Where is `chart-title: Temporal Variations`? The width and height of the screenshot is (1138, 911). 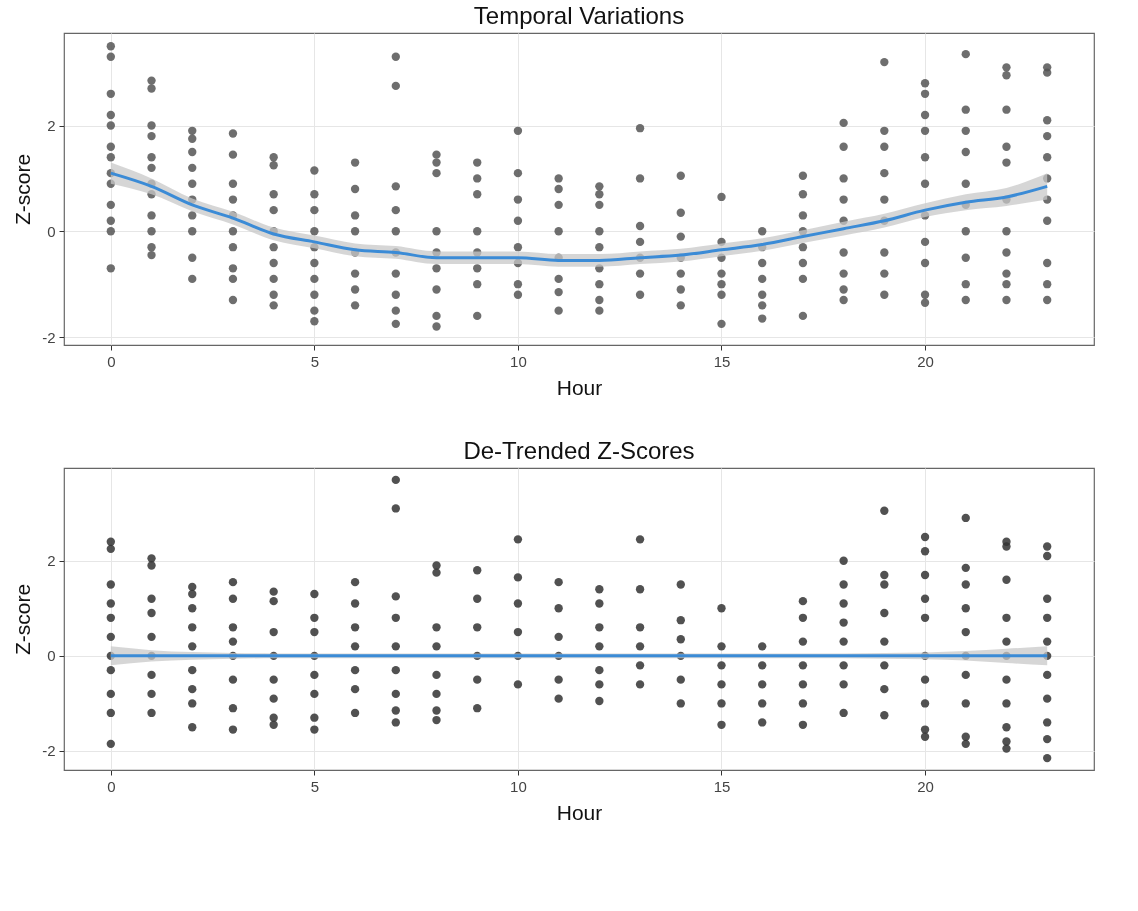
chart-title: Temporal Variations is located at coordinates (579, 15).